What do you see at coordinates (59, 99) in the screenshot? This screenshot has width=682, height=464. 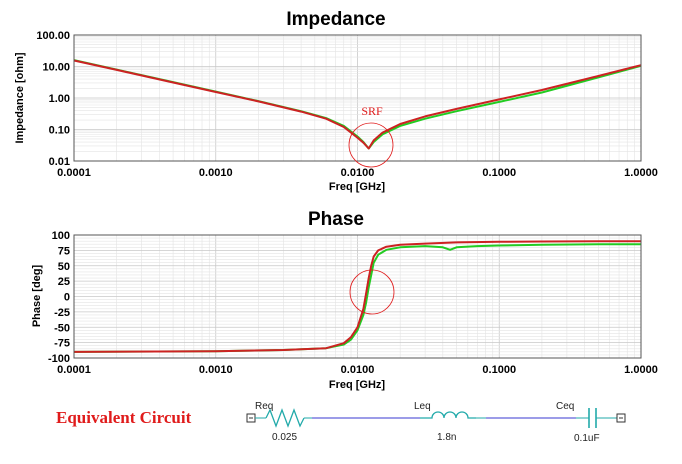 I see `y-tick-label: 1.00` at bounding box center [59, 99].